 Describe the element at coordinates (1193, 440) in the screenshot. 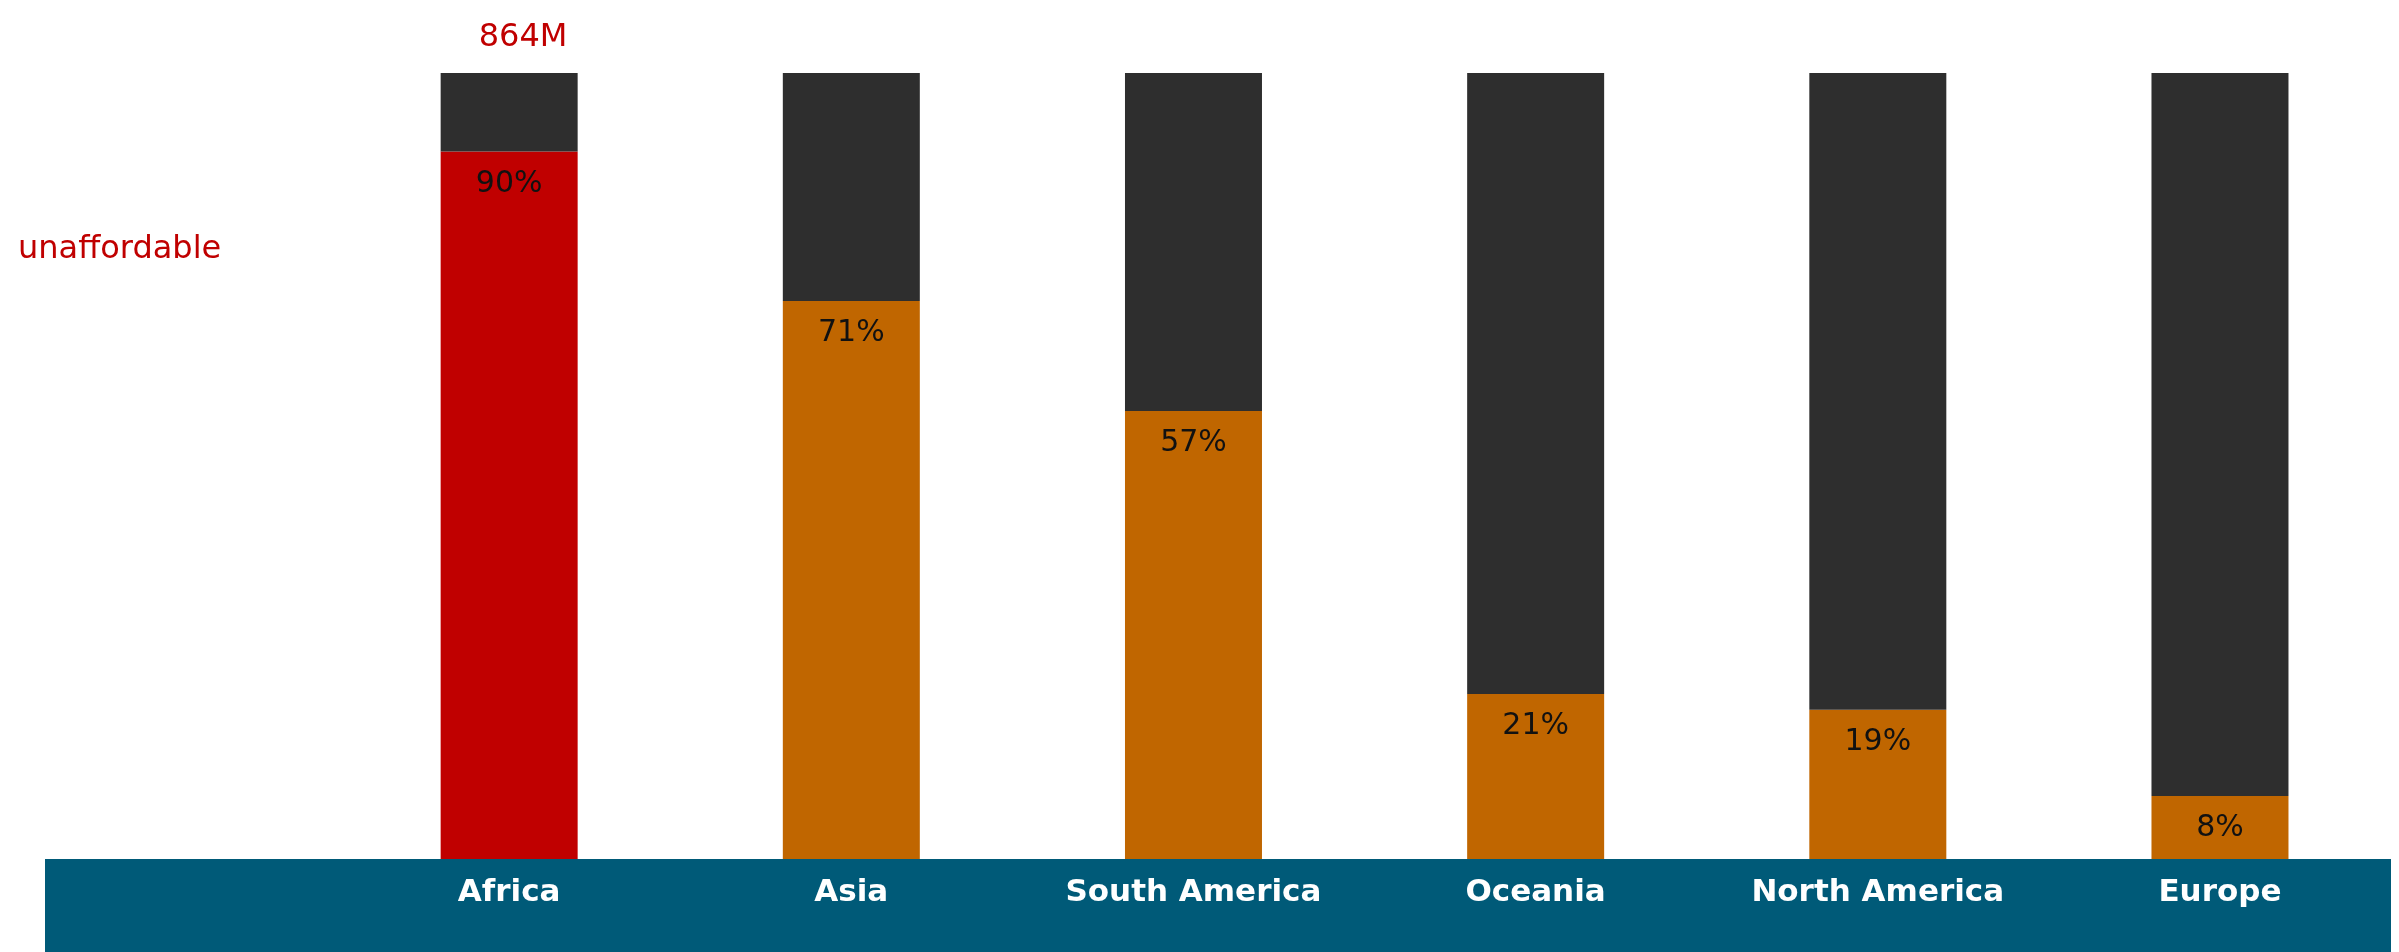

I see `data-label: 57%` at that location.